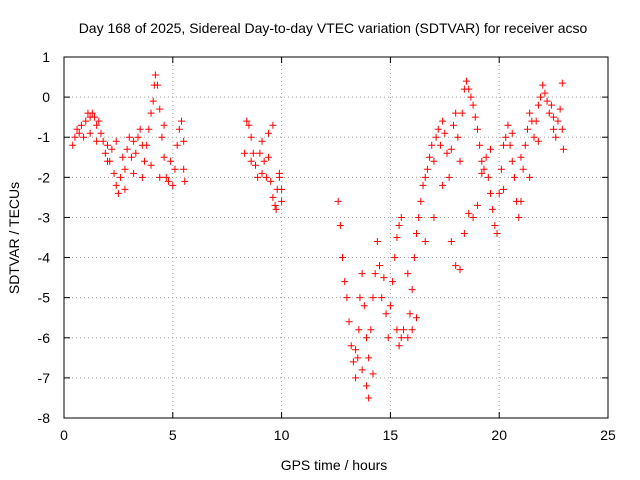 This screenshot has height=480, width=640. Describe the element at coordinates (44, 258) in the screenshot. I see `y-tick-label: -4` at that location.